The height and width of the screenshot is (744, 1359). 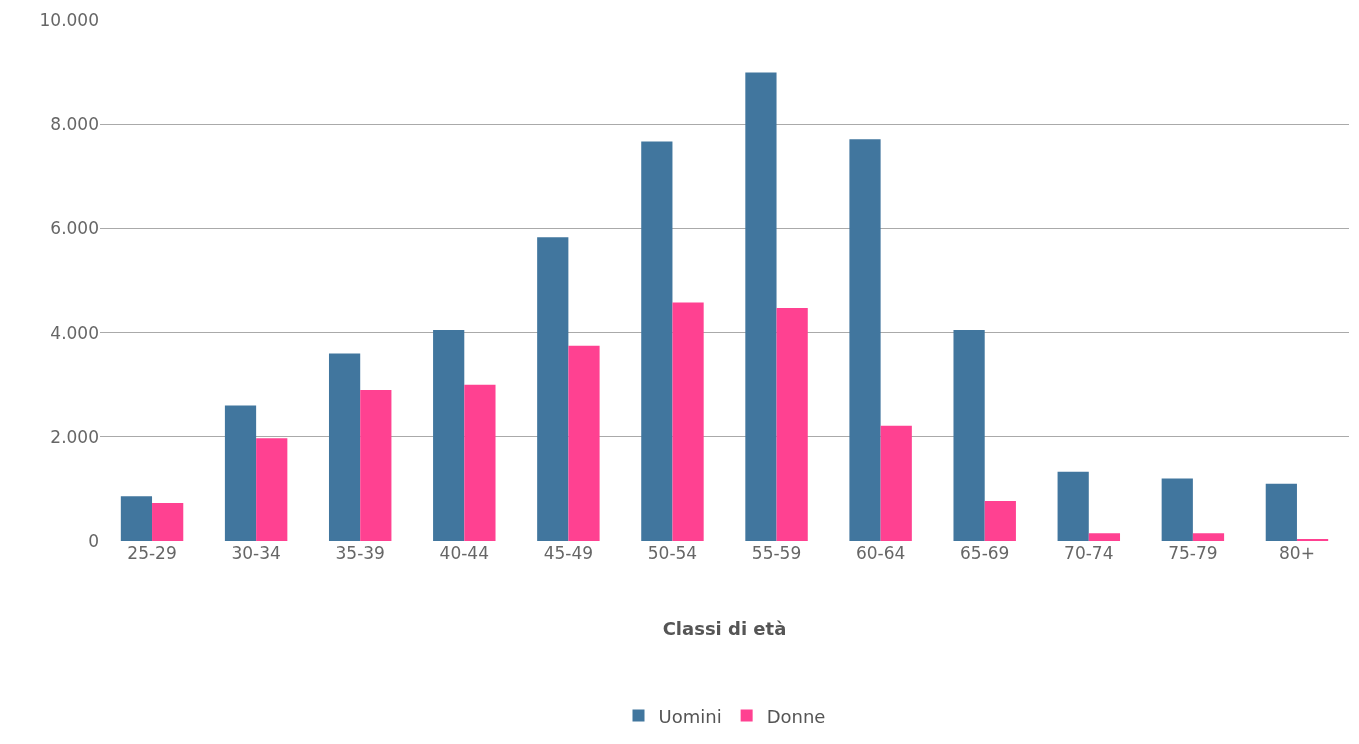 What do you see at coordinates (256, 553) in the screenshot?
I see `x-tick-label: 30-34` at bounding box center [256, 553].